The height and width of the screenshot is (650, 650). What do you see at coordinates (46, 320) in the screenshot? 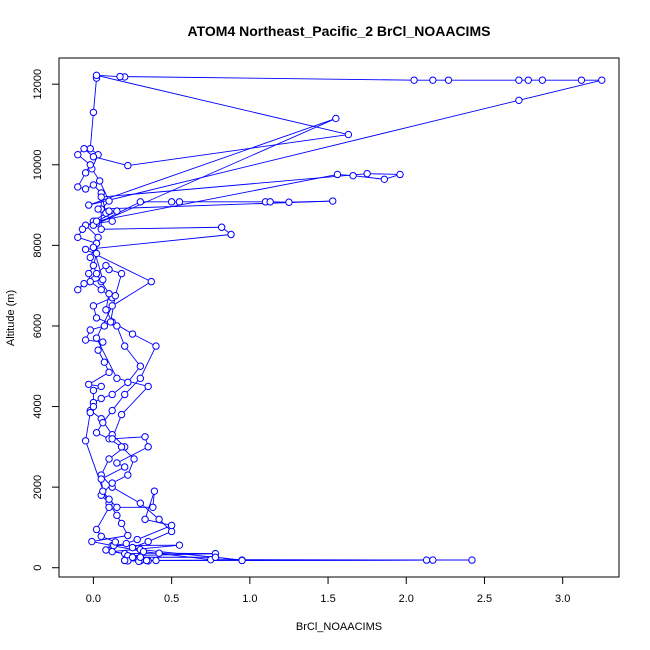
I see `y-axis: 0 2000 4000 6000 8000 10000 12000` at bounding box center [46, 320].